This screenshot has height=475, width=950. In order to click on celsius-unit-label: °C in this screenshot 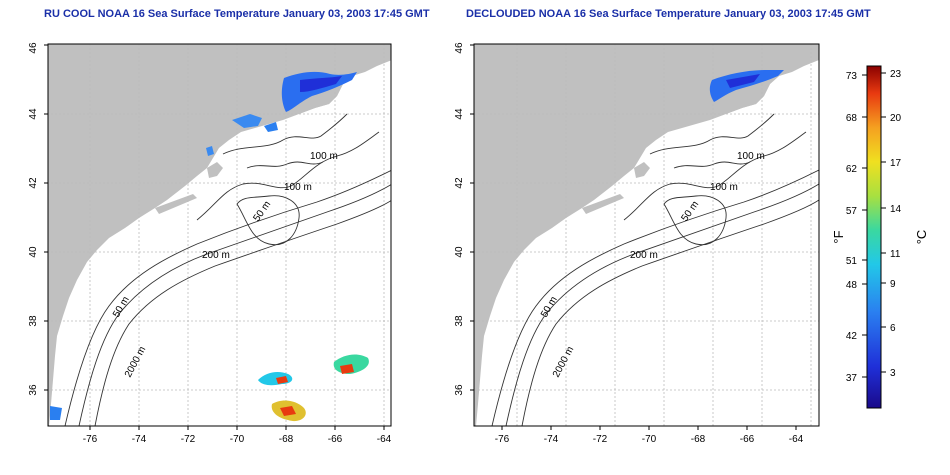, I will do `click(921, 237)`.